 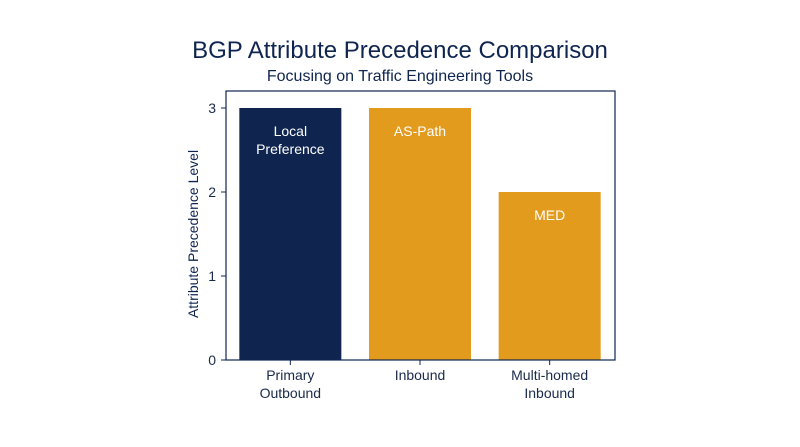 What do you see at coordinates (290, 375) in the screenshot?
I see `x-tick-label: Primary` at bounding box center [290, 375].